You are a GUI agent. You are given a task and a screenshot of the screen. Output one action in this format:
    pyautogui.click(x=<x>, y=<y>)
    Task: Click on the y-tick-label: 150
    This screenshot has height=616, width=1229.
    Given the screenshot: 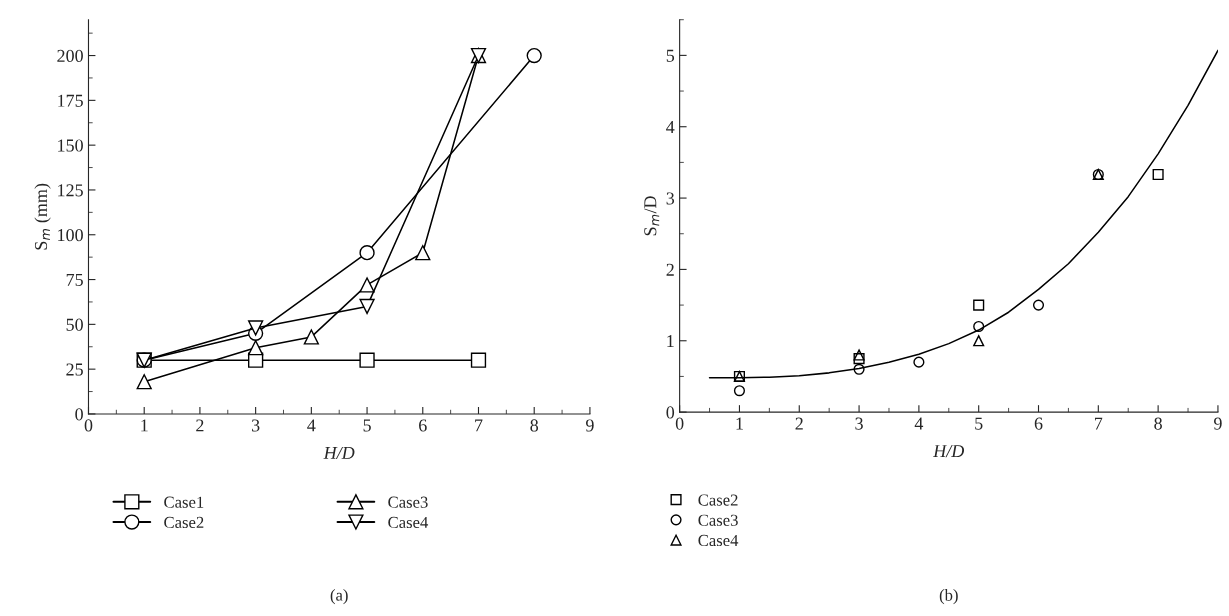 What is the action you would take?
    pyautogui.click(x=70, y=145)
    